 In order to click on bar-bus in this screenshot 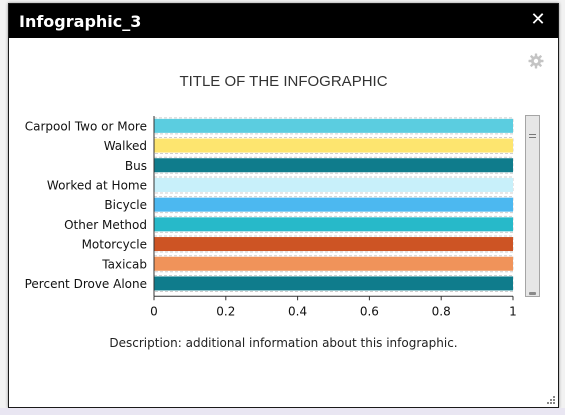, I will do `click(333, 165)`.